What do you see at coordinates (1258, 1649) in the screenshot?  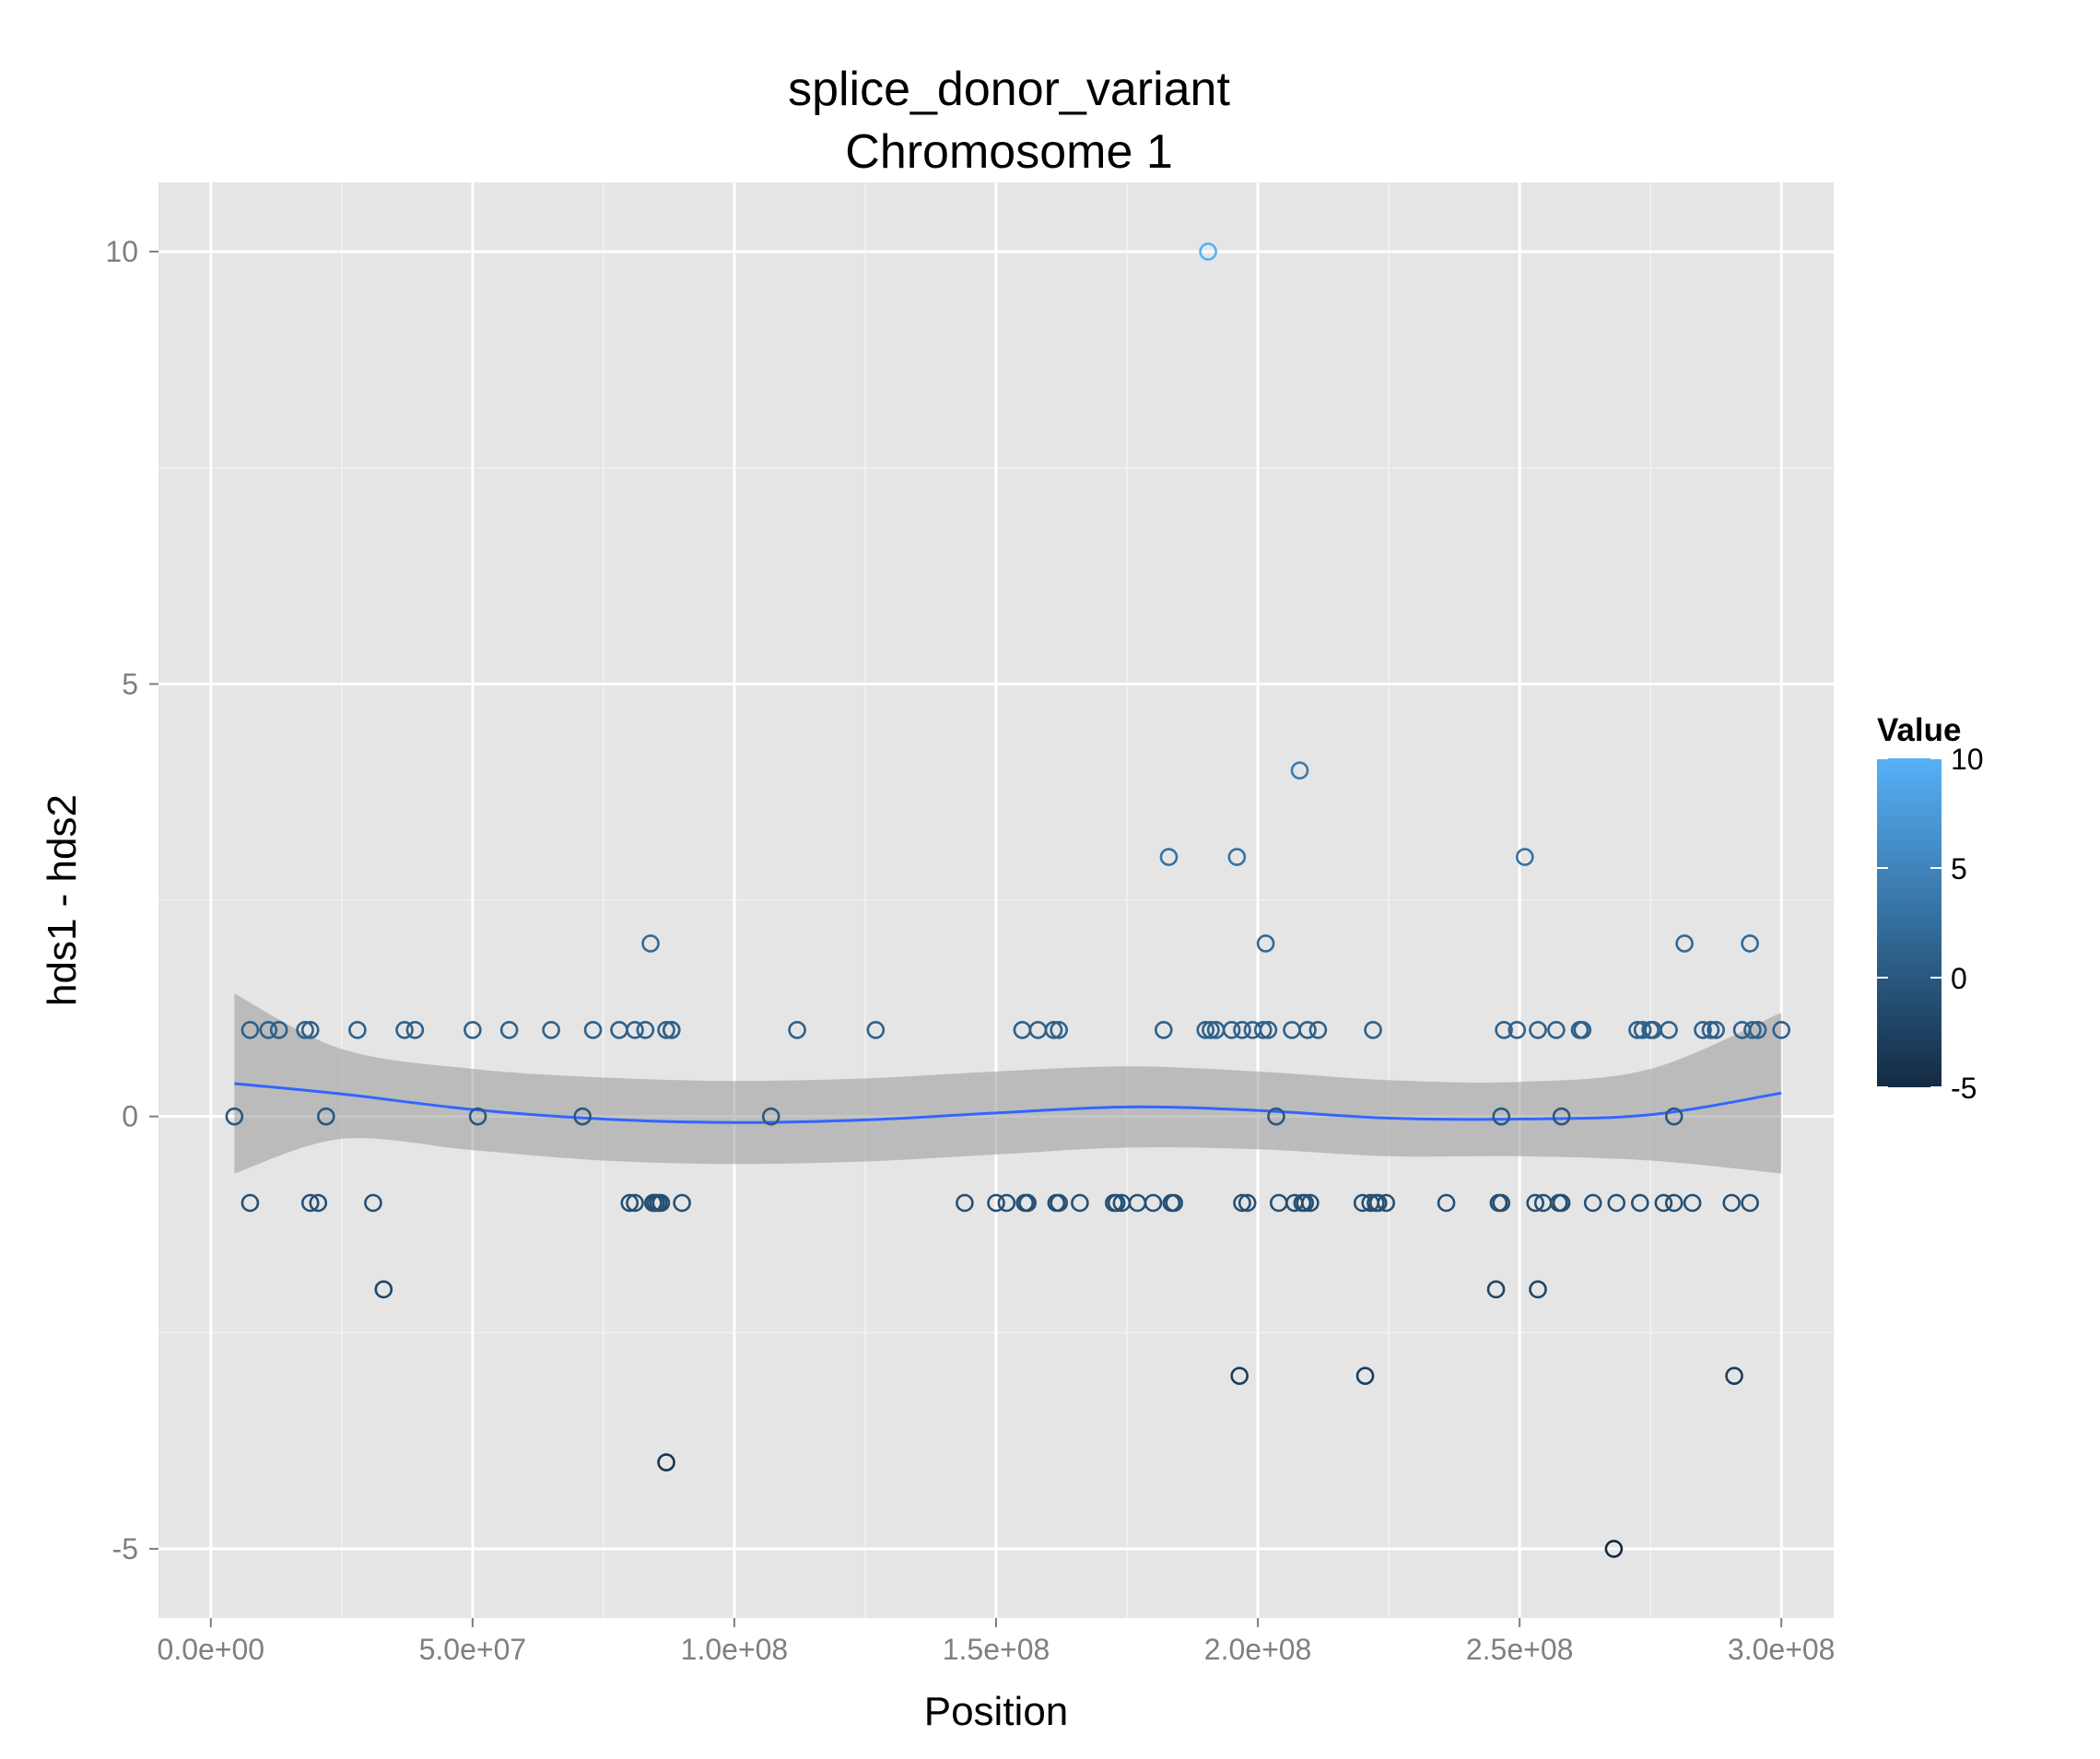 I see `x-tick-label: 2.0e+08` at bounding box center [1258, 1649].